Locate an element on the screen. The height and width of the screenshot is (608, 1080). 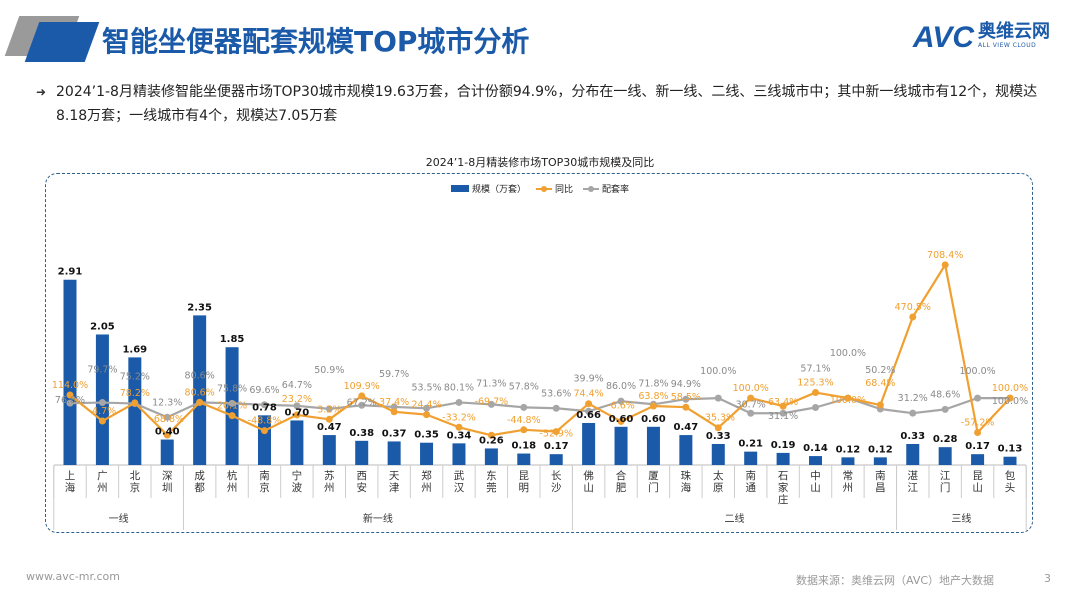
category-label: 广 is located at coordinates (102, 476).